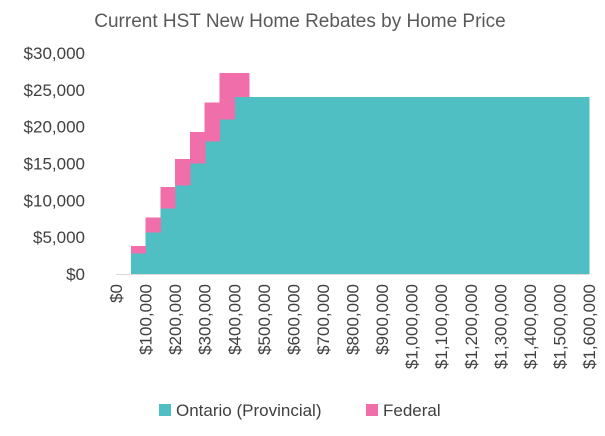  What do you see at coordinates (264, 319) in the screenshot?
I see `x-tick-label: $500,000` at bounding box center [264, 319].